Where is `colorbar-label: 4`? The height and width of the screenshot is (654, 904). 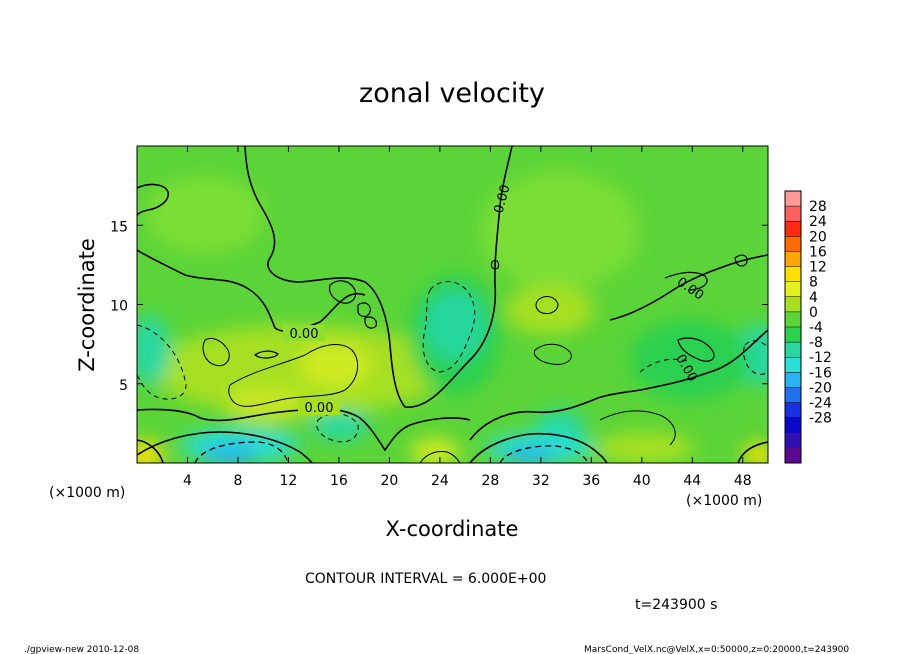 colorbar-label: 4 is located at coordinates (813, 298).